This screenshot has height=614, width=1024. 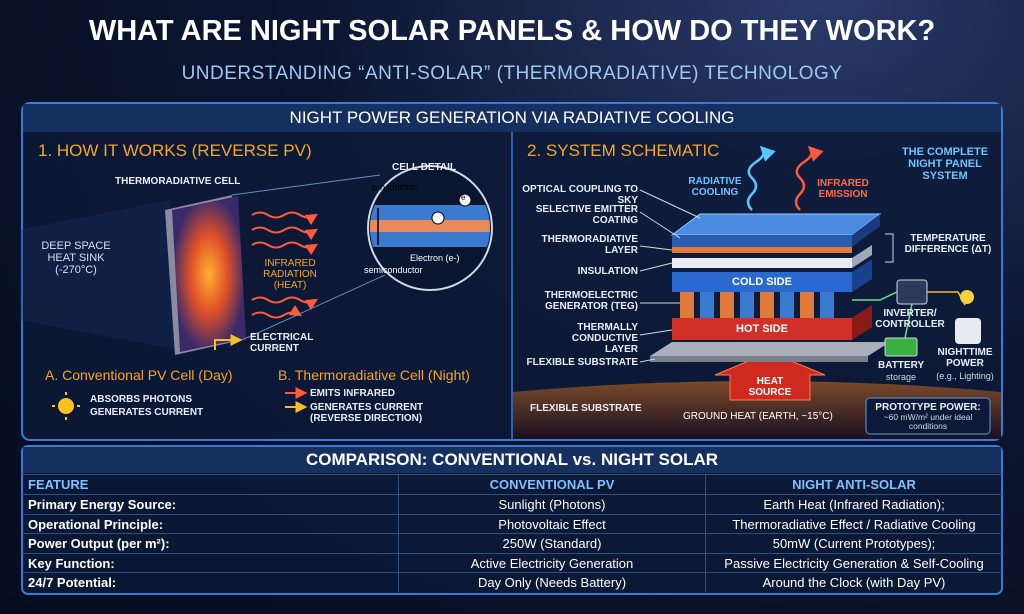 I want to click on cell-detail-layers, so click(x=430, y=226).